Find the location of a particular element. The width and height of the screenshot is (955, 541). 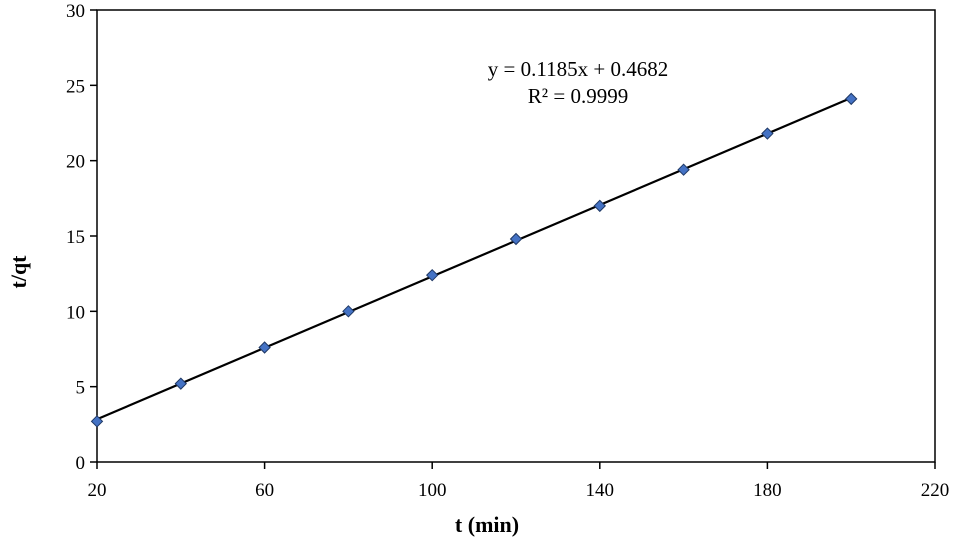

x-tick-label: 20 is located at coordinates (97, 490).